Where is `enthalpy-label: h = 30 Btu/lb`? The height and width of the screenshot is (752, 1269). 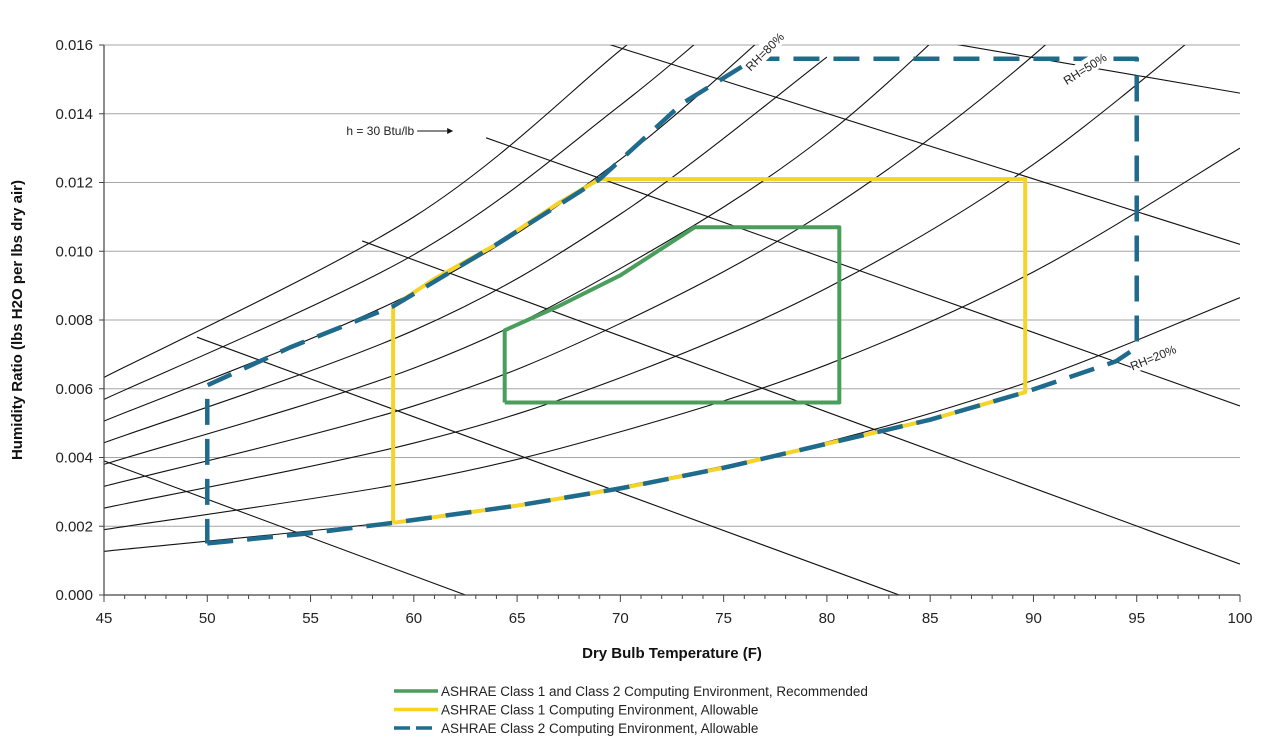 enthalpy-label: h = 30 Btu/lb is located at coordinates (380, 131).